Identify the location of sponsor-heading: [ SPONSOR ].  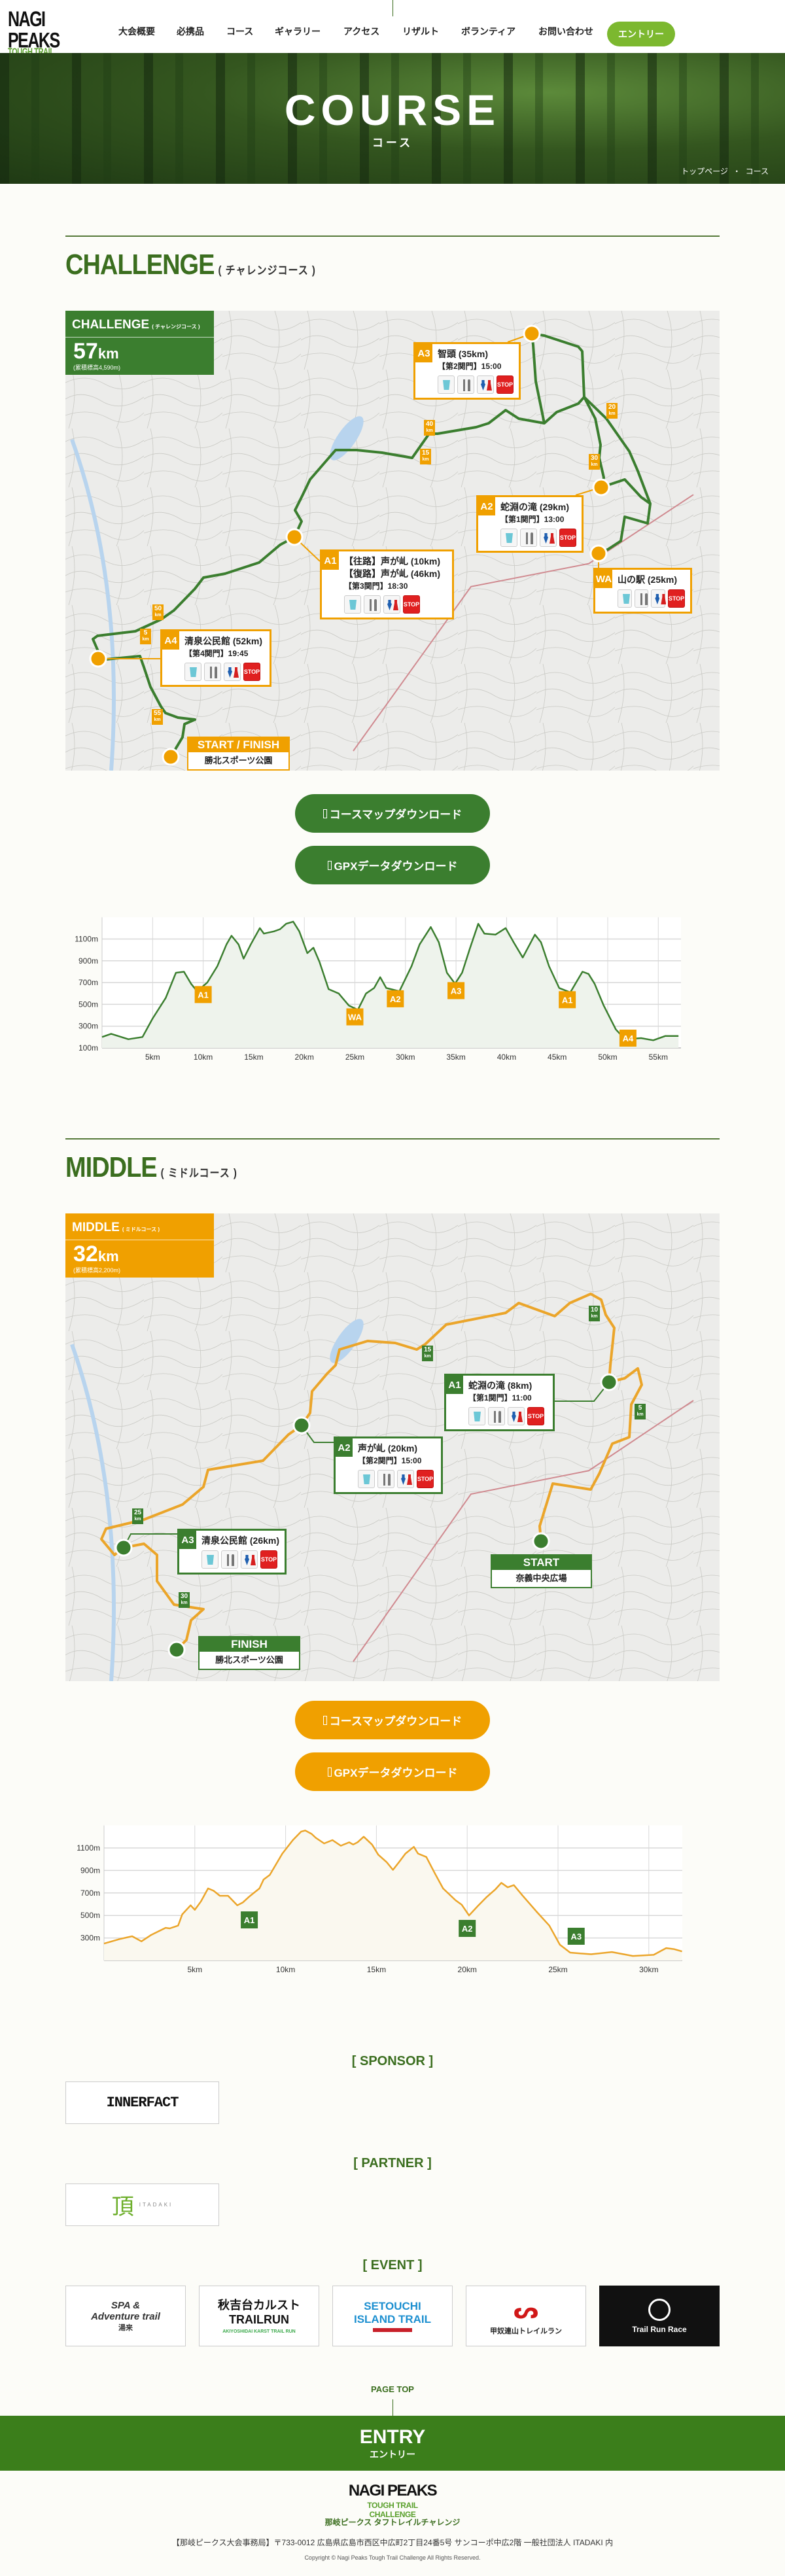
(392, 2061).